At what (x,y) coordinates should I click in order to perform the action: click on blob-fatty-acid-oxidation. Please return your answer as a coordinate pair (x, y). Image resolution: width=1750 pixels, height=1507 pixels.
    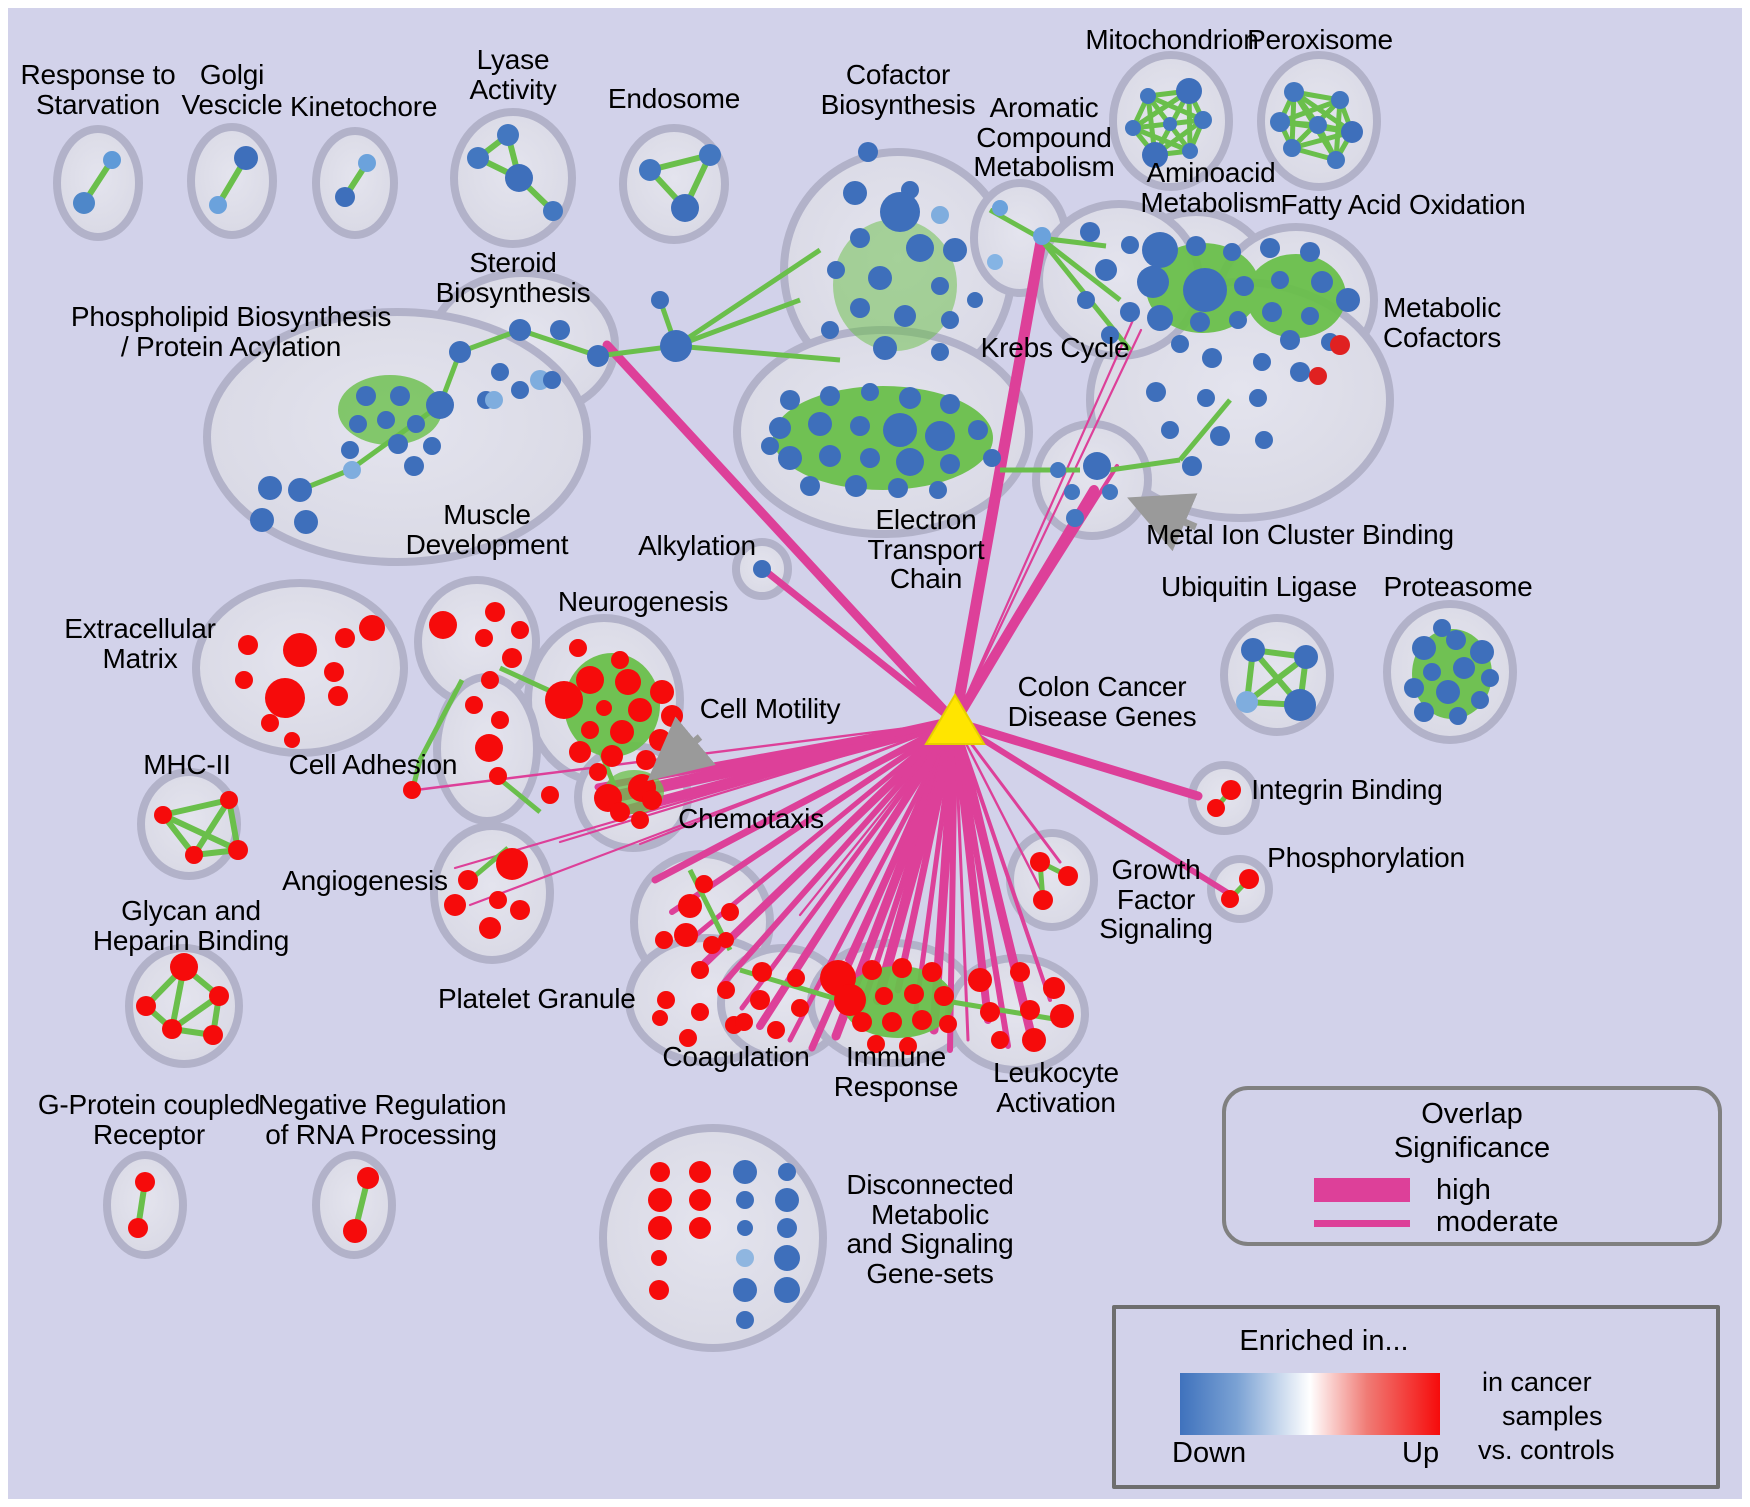
    Looking at the image, I should click on (1296, 296).